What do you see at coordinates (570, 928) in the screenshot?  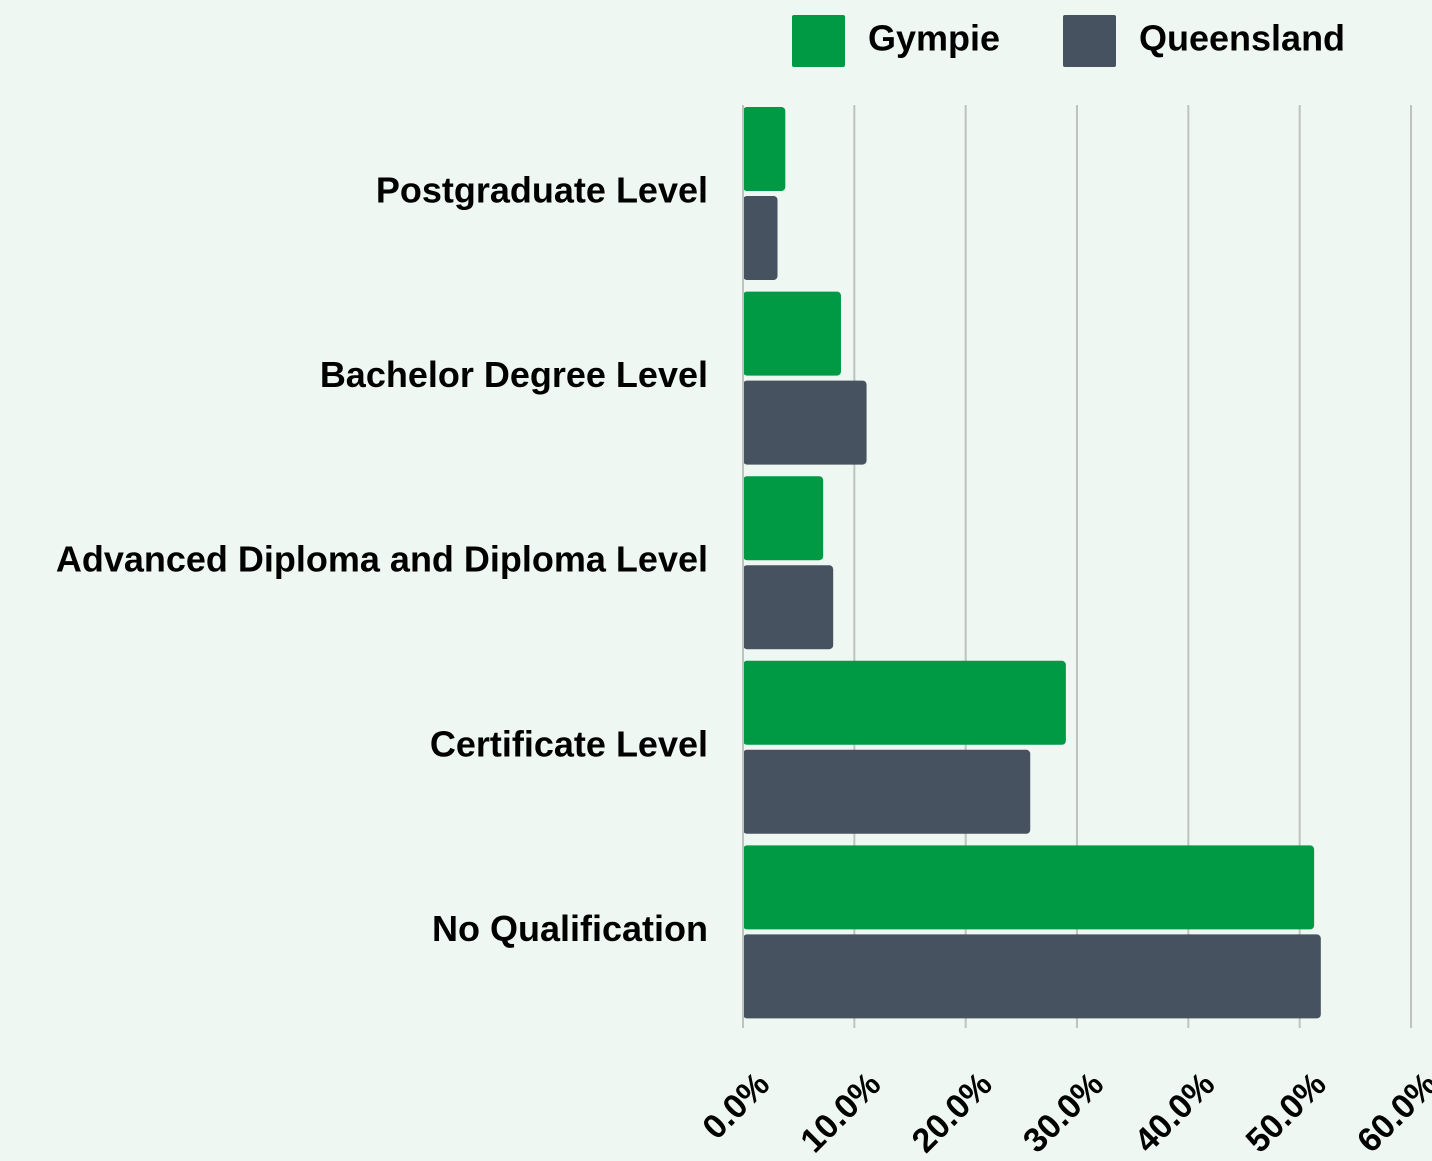 I see `y-tick-label: No Qualification` at bounding box center [570, 928].